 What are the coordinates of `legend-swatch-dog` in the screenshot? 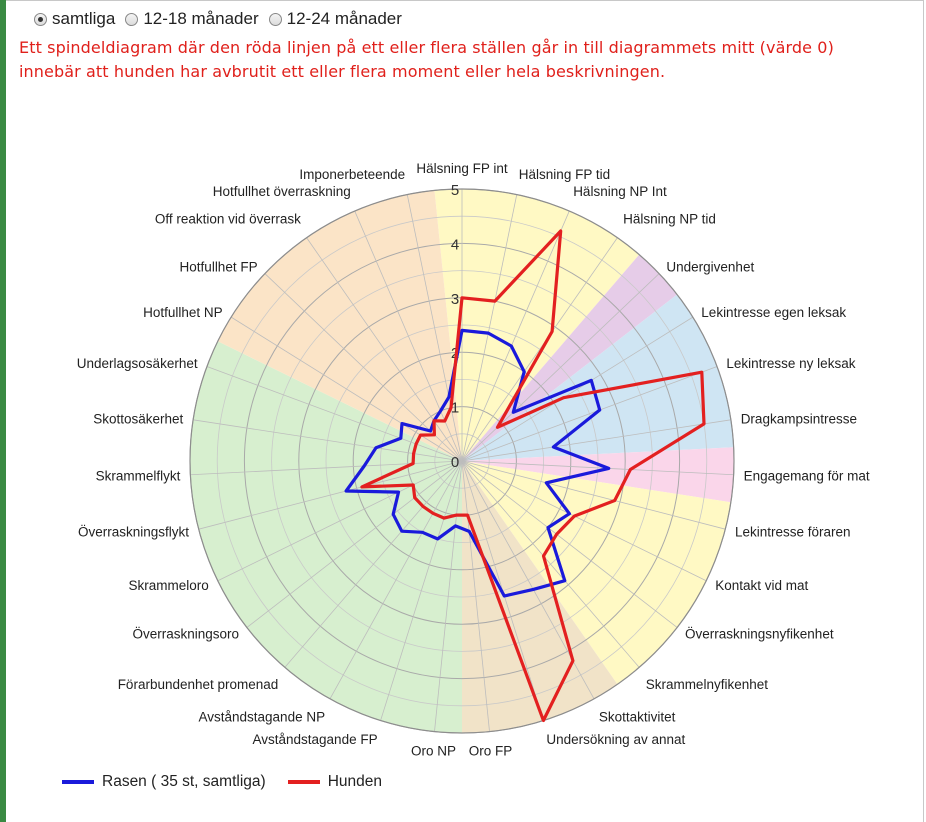 It's located at (303, 782).